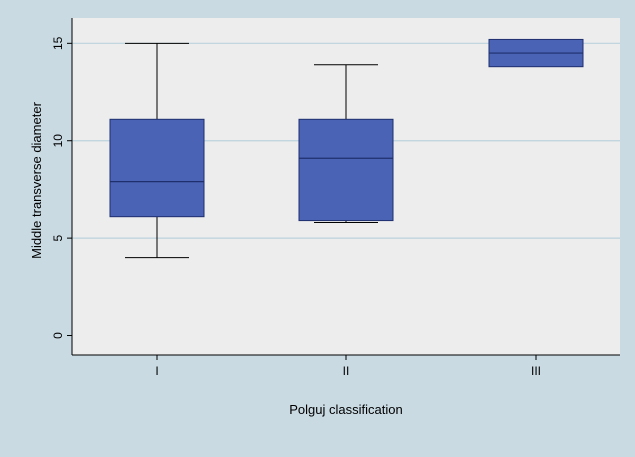 This screenshot has width=635, height=457. Describe the element at coordinates (536, 53) in the screenshot. I see `box-III` at that location.